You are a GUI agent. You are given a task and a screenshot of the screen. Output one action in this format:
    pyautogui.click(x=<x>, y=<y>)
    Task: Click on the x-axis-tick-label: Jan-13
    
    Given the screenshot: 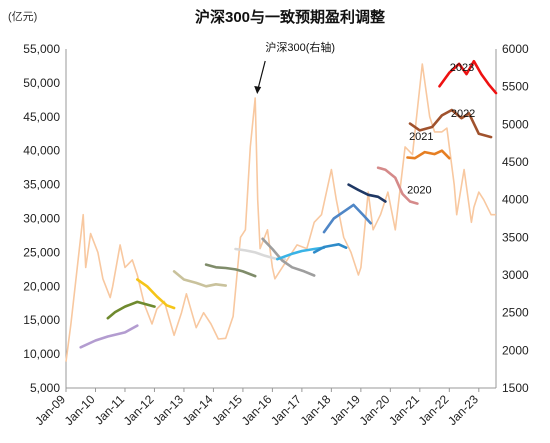 What is the action you would take?
    pyautogui.click(x=168, y=410)
    